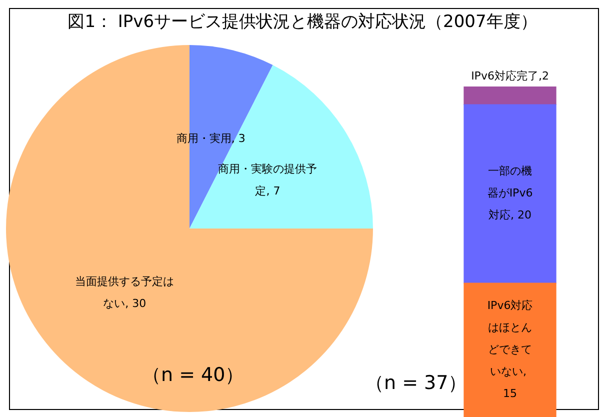 The height and width of the screenshot is (417, 605). Describe the element at coordinates (510, 76) in the screenshot. I see `data-label: IPv6対応完了,2` at that location.